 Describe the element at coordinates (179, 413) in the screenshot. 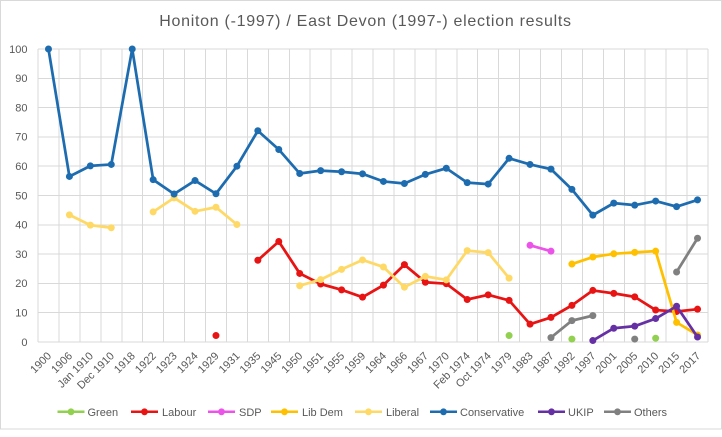

I see `svg-text: Labour` at that location.